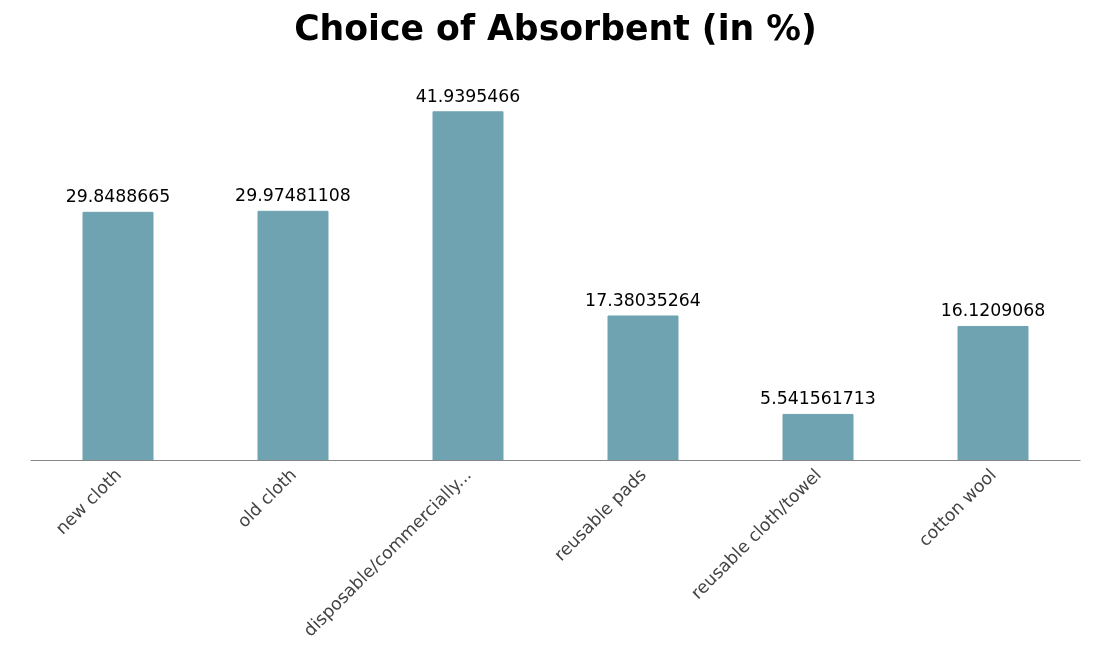 This screenshot has width=1120, height=658. Describe the element at coordinates (993, 310) in the screenshot. I see `data-label: 16.1209068` at that location.